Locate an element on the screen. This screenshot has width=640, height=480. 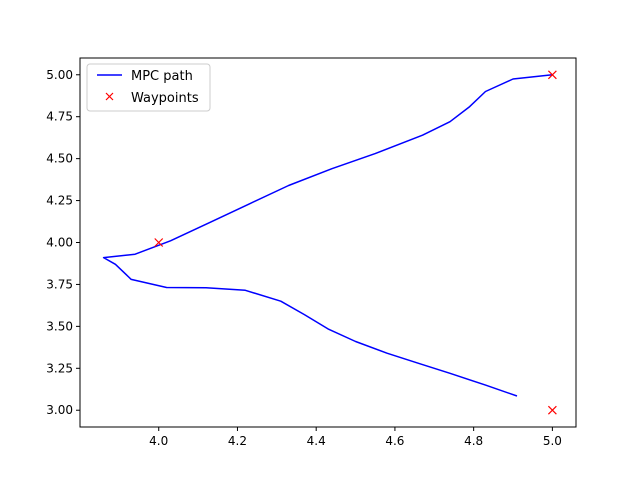
y-tick-label: 3.50 is located at coordinates (59, 326).